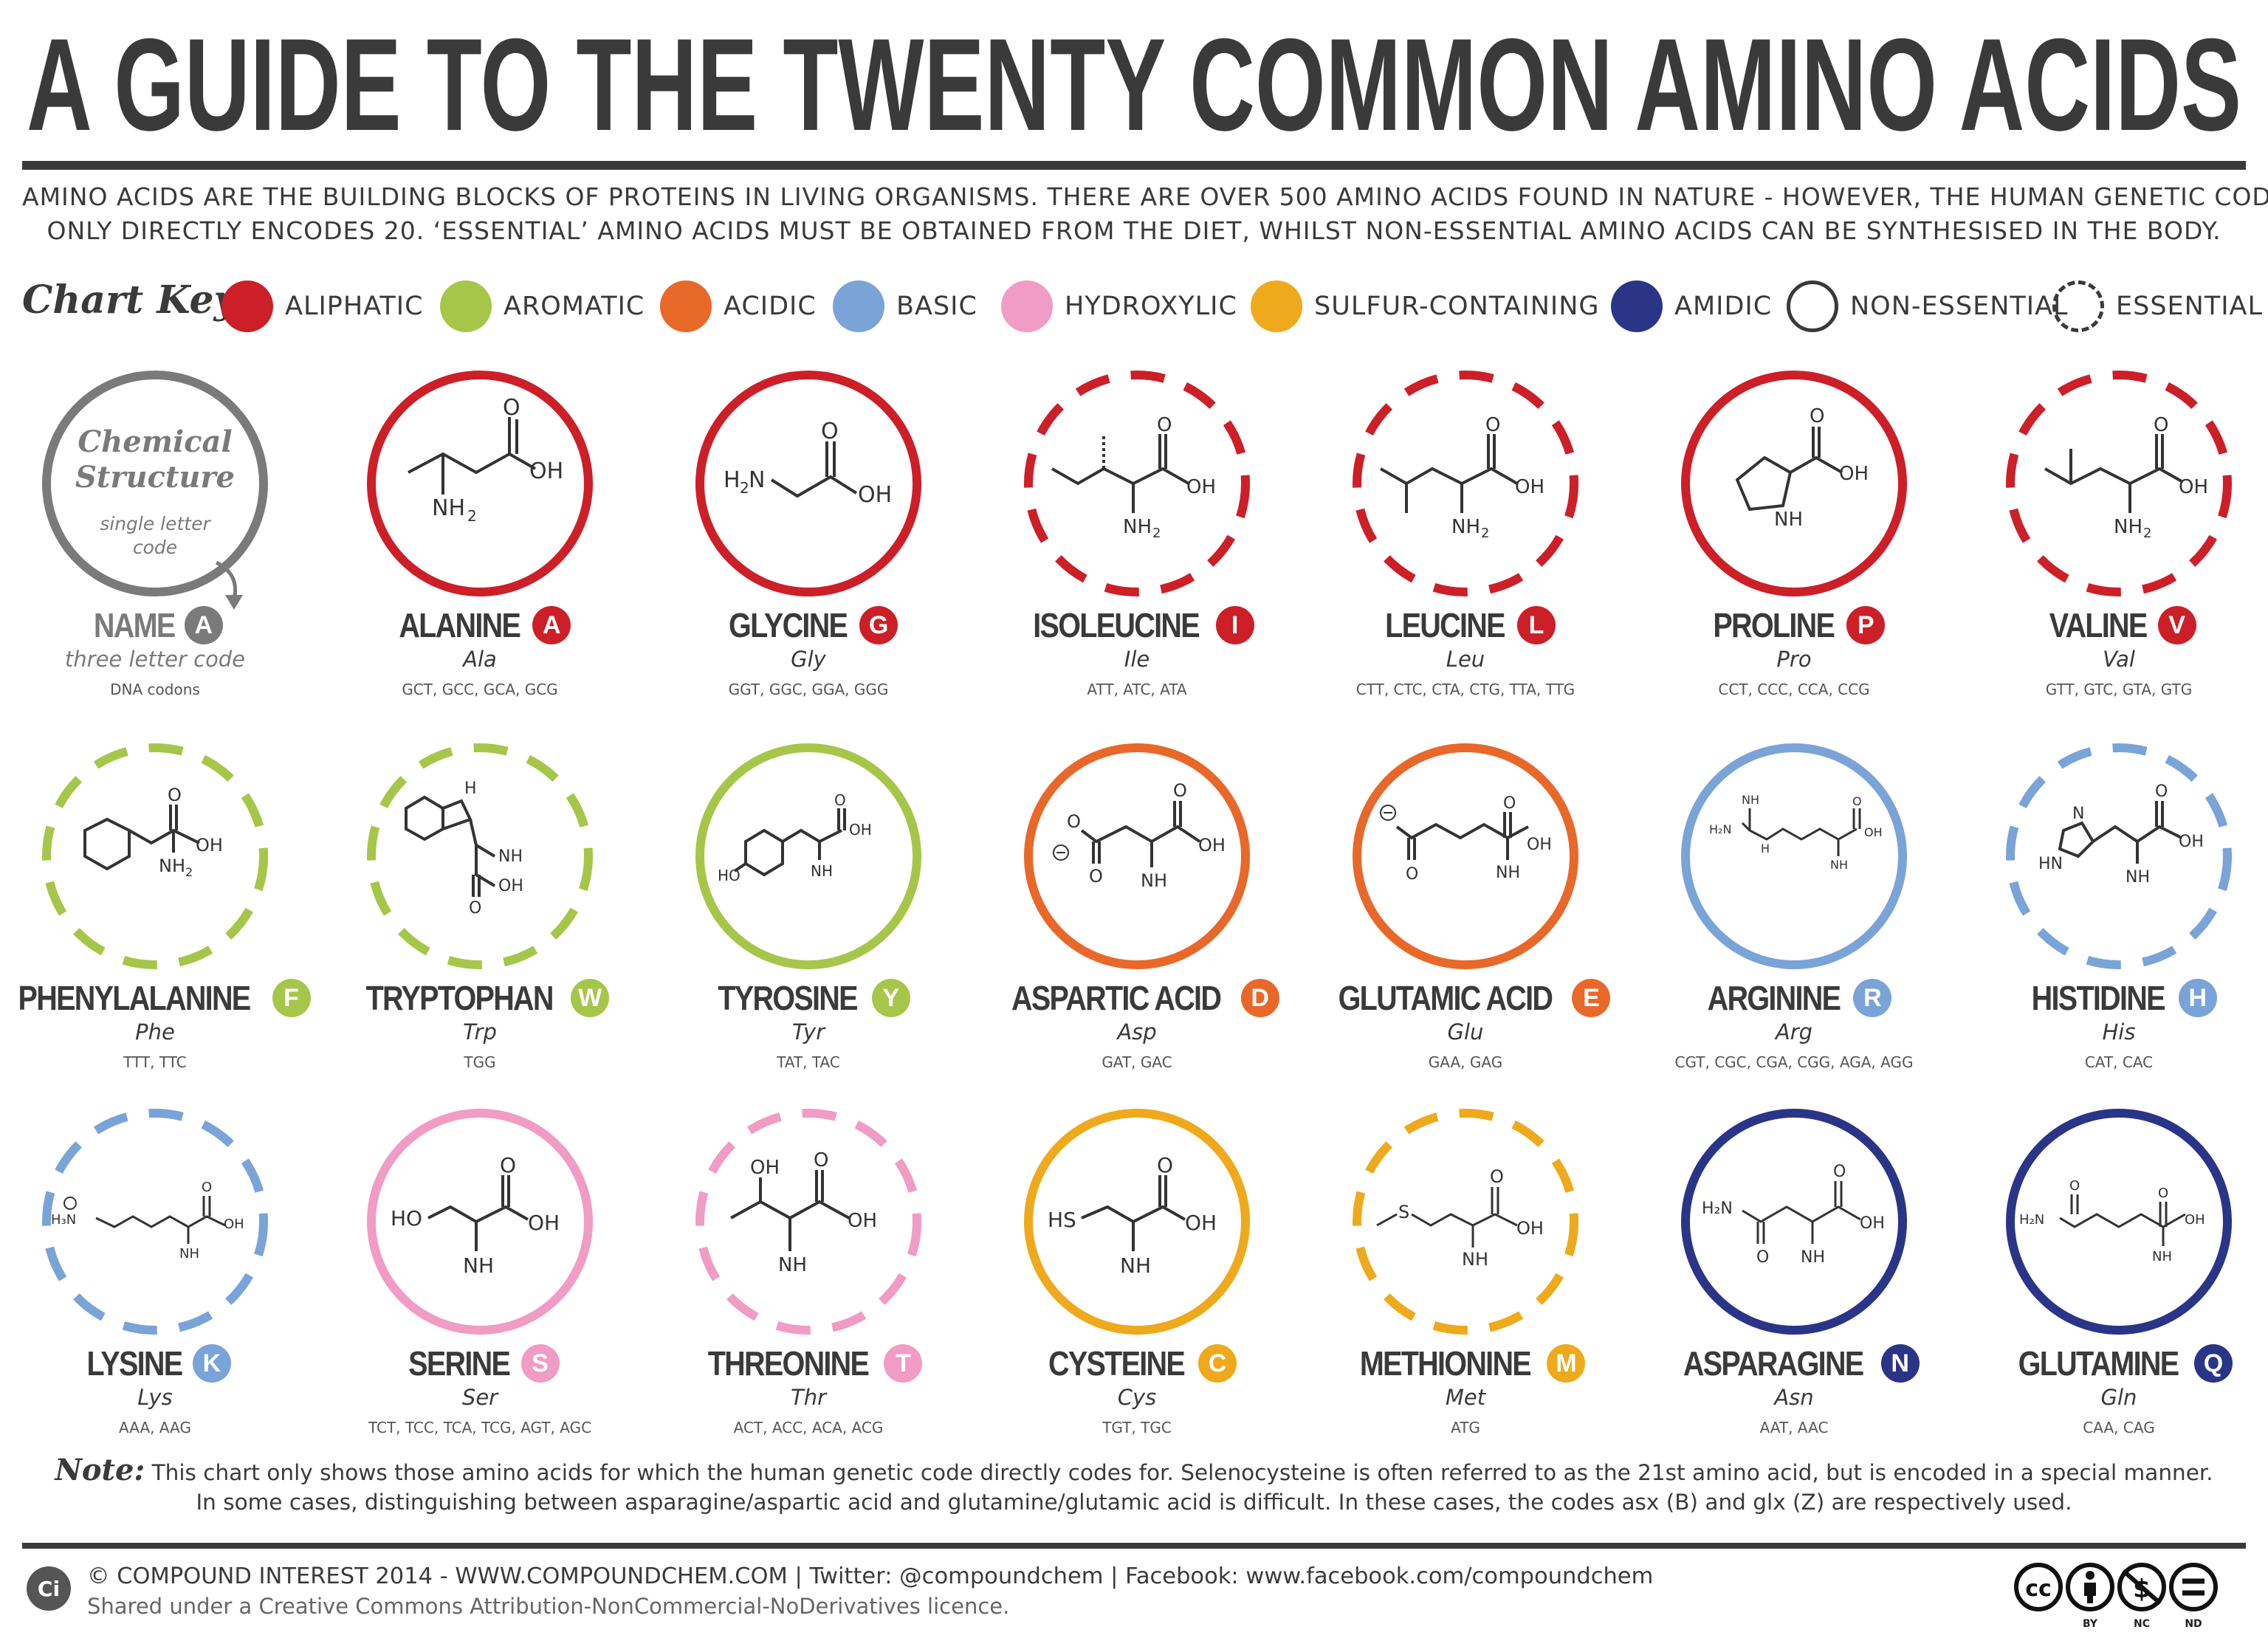 Image resolution: width=2268 pixels, height=1638 pixels. I want to click on key-item-amidic: AMIDIC, so click(1691, 306).